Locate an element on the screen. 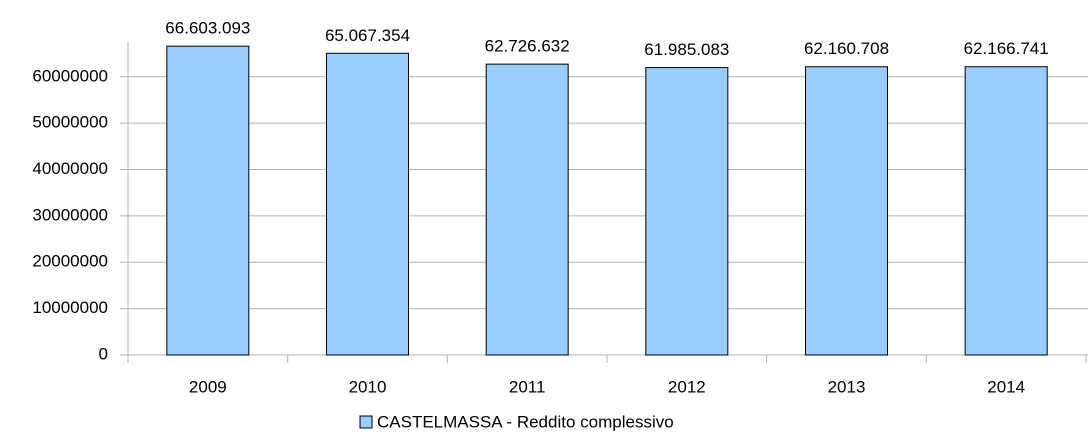 Image resolution: width=1088 pixels, height=441 pixels. value-label: 62.726.632 is located at coordinates (527, 46).